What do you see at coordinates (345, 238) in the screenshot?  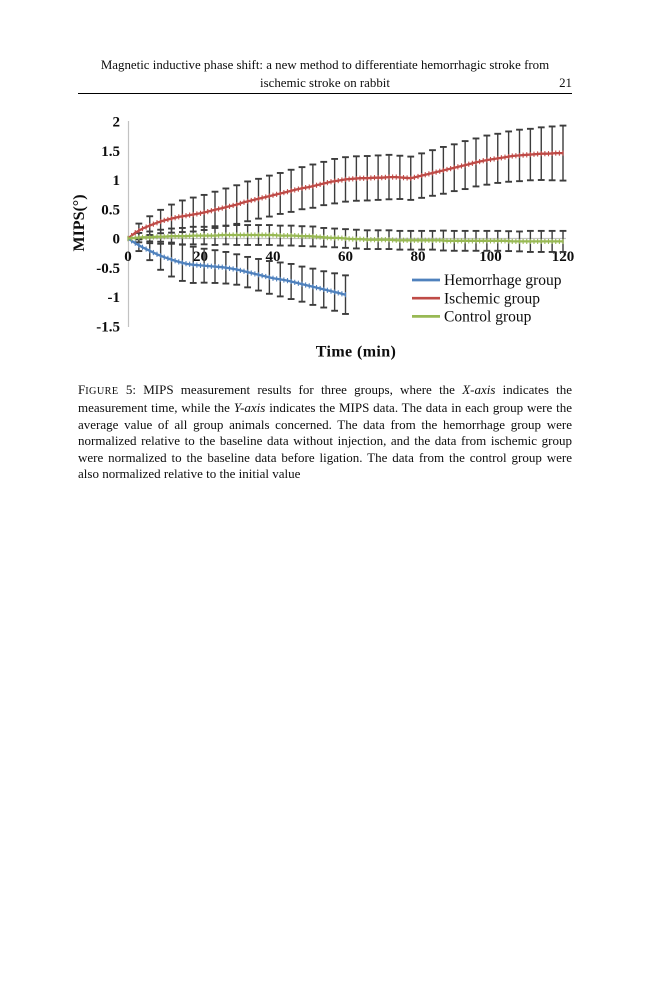 I see `series-control-group` at bounding box center [345, 238].